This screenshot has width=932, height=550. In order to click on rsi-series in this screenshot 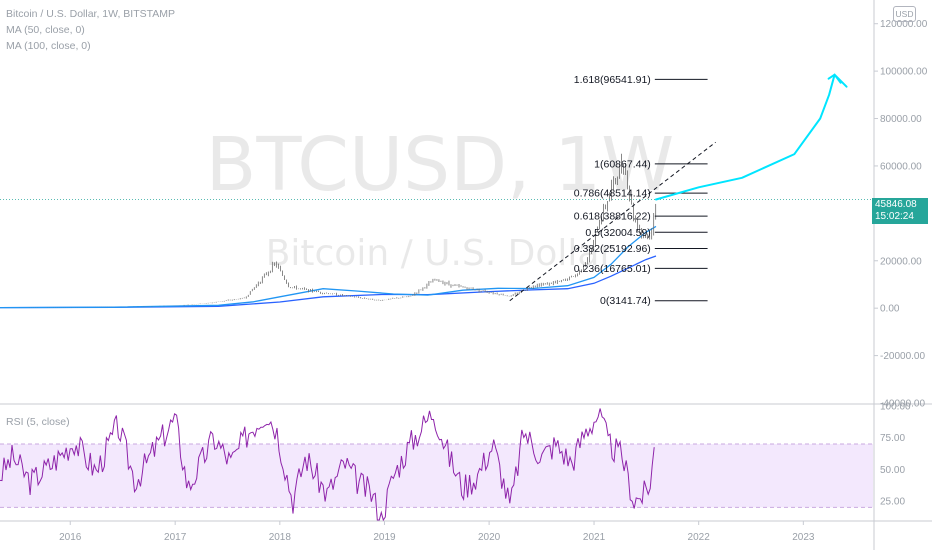, I will do `click(327, 465)`.